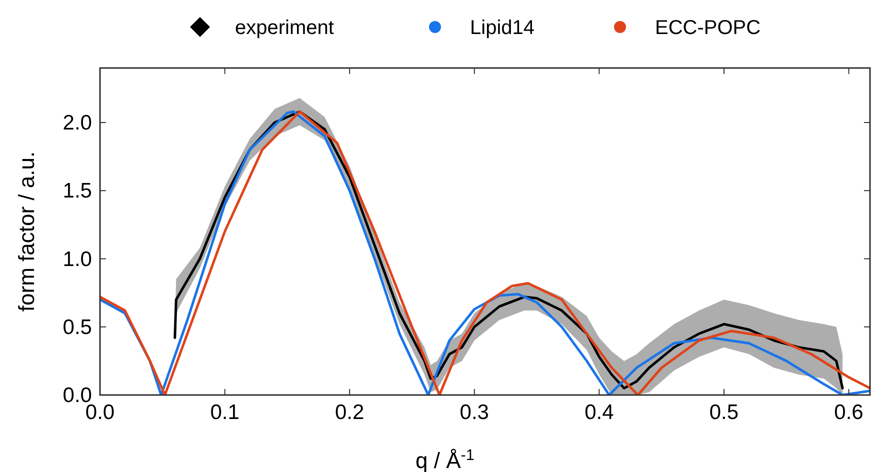 The width and height of the screenshot is (872, 472). Describe the element at coordinates (502, 28) in the screenshot. I see `legend-label: Lipid14` at that location.